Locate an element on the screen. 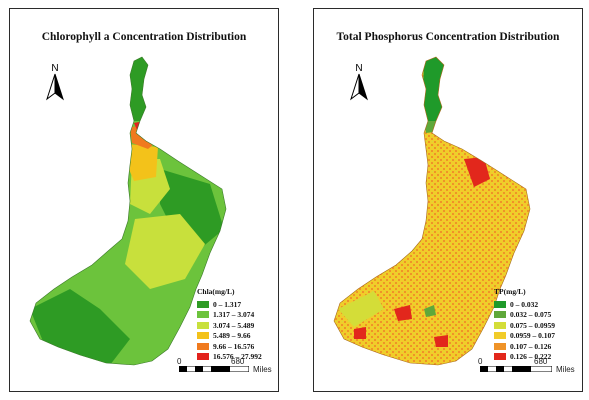 This screenshot has height=400, width=589. legend-item: 0.107 – 0.126 is located at coordinates (524, 346).